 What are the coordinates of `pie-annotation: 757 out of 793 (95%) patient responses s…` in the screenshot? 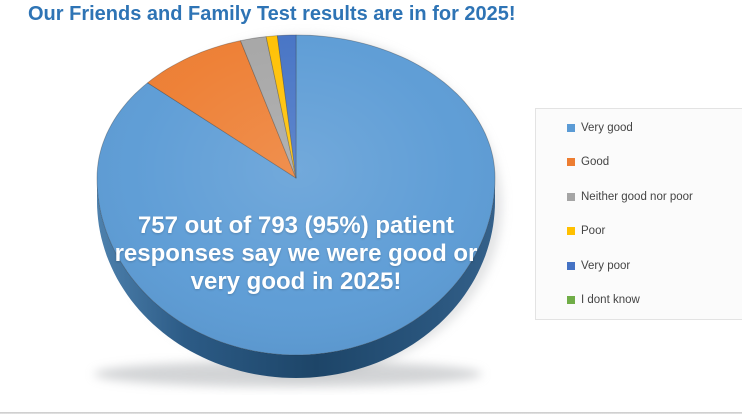 It's located at (296, 254).